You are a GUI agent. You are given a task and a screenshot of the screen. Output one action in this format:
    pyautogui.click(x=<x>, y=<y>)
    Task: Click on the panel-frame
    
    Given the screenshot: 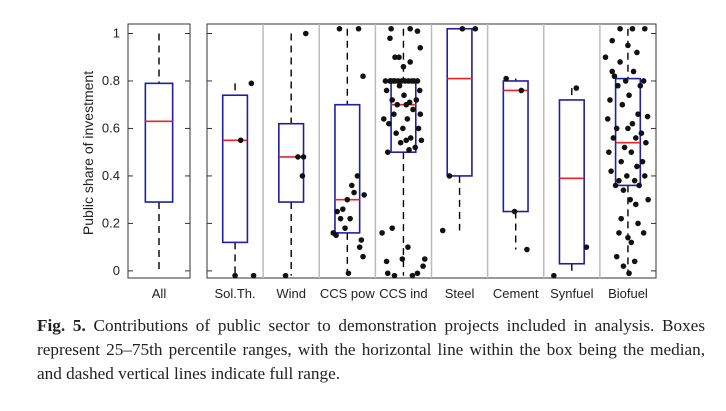 What is the action you would take?
    pyautogui.click(x=159, y=151)
    